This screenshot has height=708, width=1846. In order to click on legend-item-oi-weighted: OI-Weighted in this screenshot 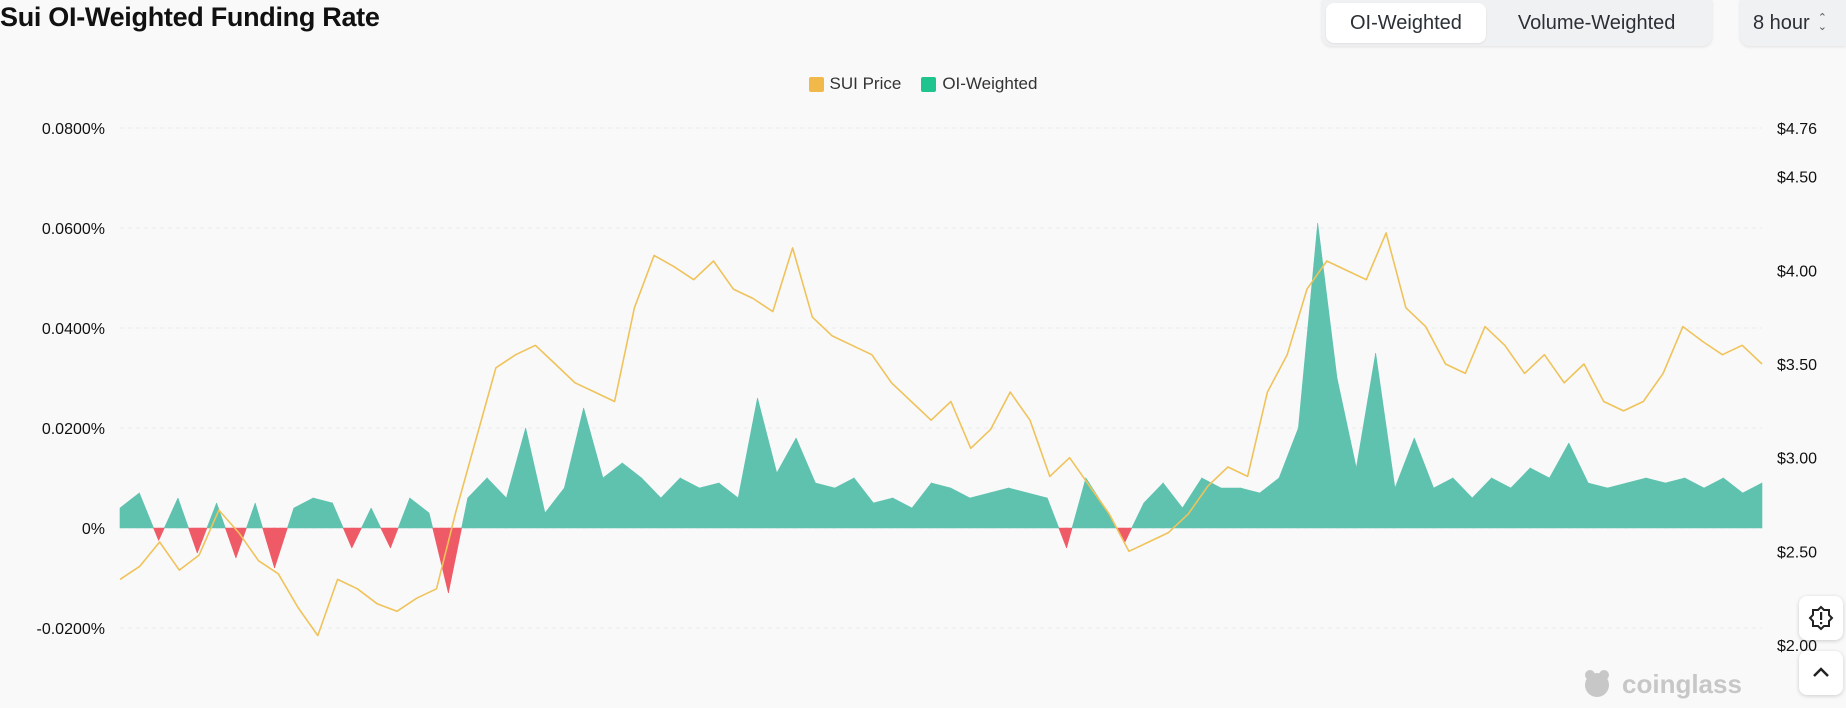, I will do `click(979, 84)`.